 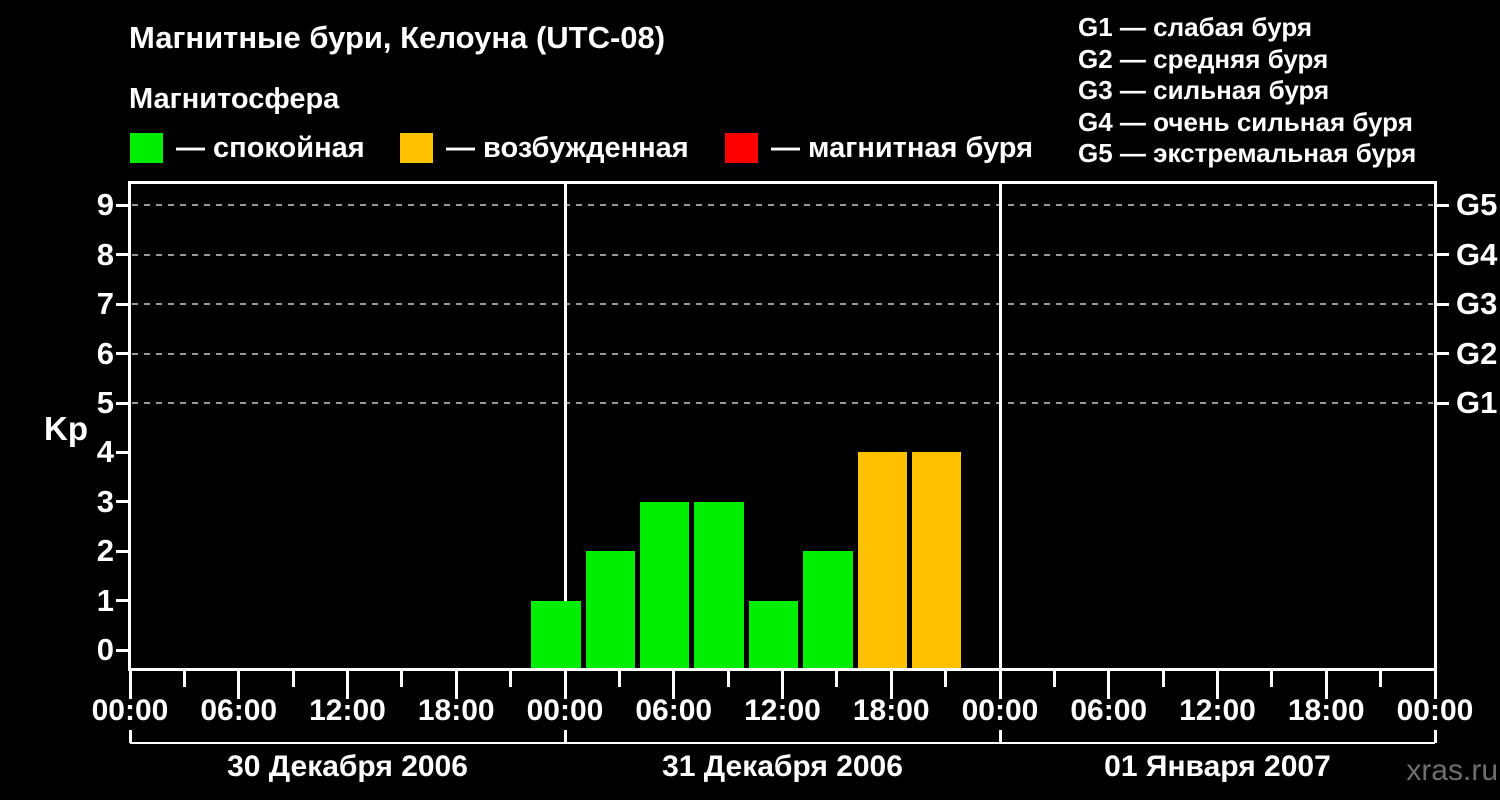 I want to click on date-label: 31 Декабря 2006, so click(x=782, y=766).